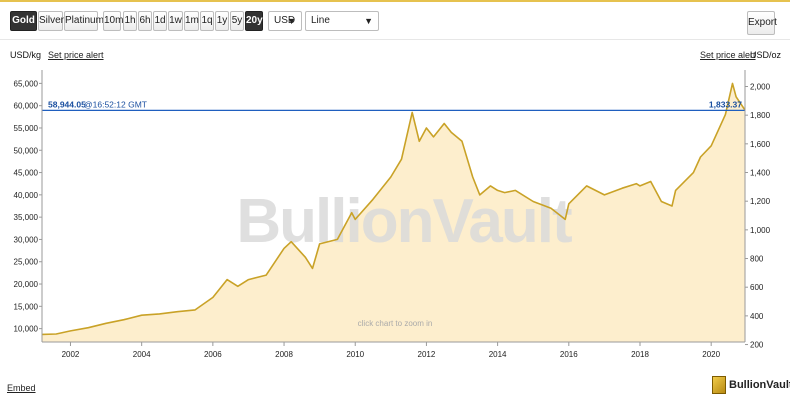 This screenshot has width=790, height=403. I want to click on left-tick-label: 15,000, so click(26, 306).